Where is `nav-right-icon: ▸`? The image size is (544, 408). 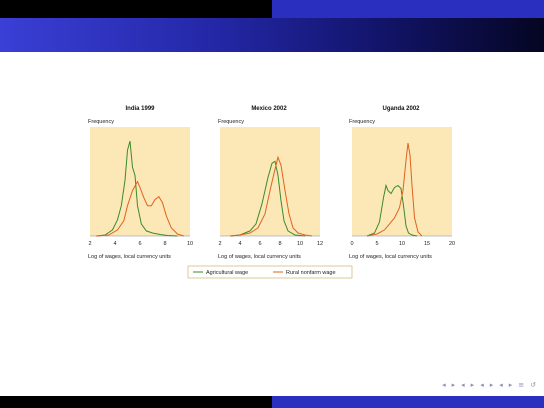 nav-right-icon: ▸ is located at coordinates (453, 385).